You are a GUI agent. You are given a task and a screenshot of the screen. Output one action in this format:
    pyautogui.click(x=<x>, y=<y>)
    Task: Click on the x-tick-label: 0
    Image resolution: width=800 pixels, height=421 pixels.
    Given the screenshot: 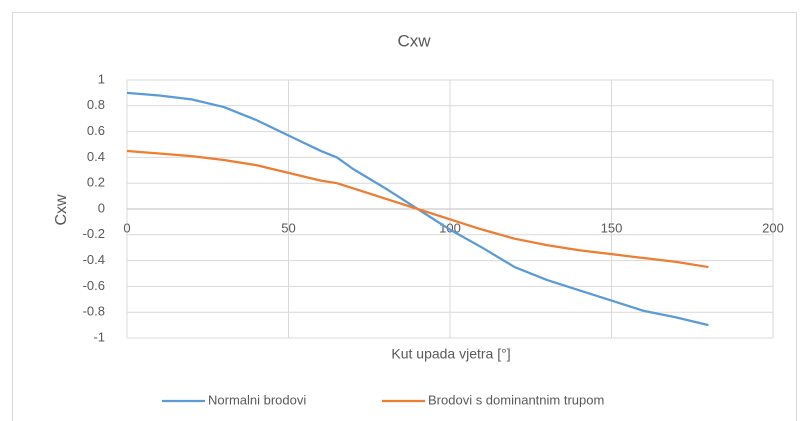 What is the action you would take?
    pyautogui.click(x=126, y=227)
    